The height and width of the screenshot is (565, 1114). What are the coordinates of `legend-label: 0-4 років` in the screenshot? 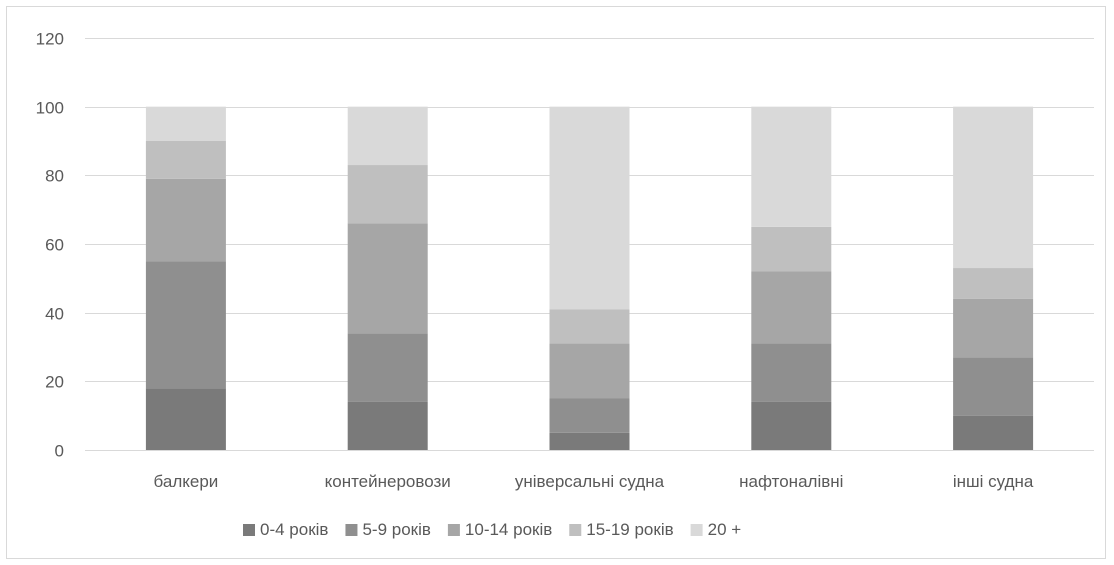 It's located at (294, 529).